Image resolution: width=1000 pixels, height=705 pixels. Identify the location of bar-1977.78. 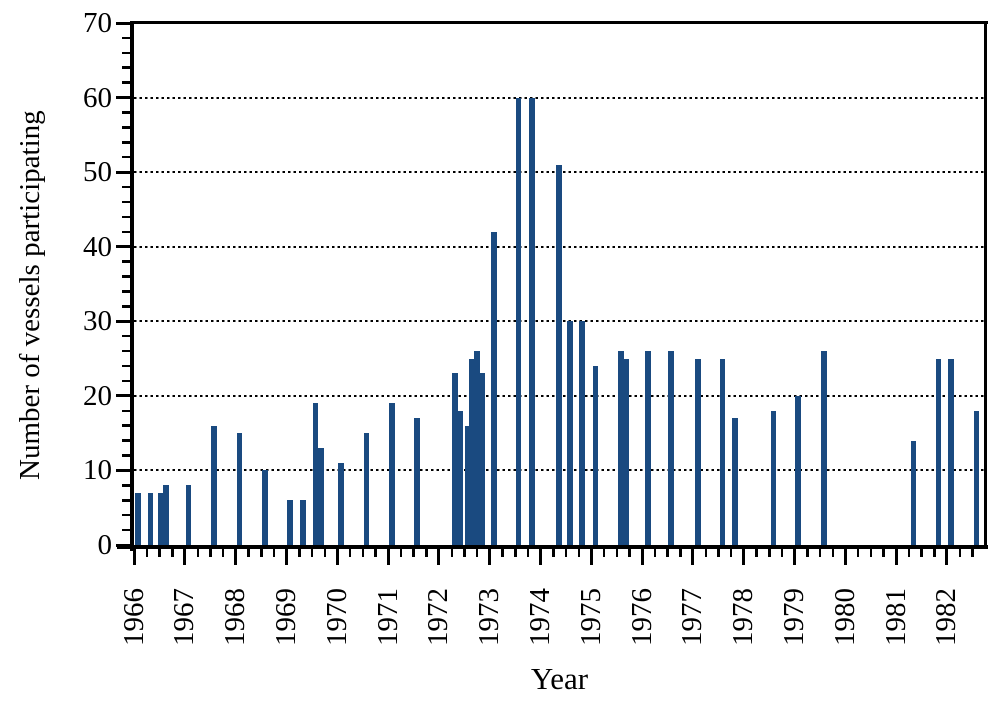
(735, 481).